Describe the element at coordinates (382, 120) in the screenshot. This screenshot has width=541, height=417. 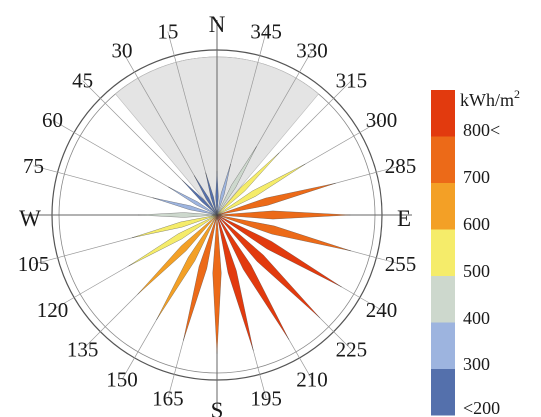
I see `angle-label-300: 300` at that location.